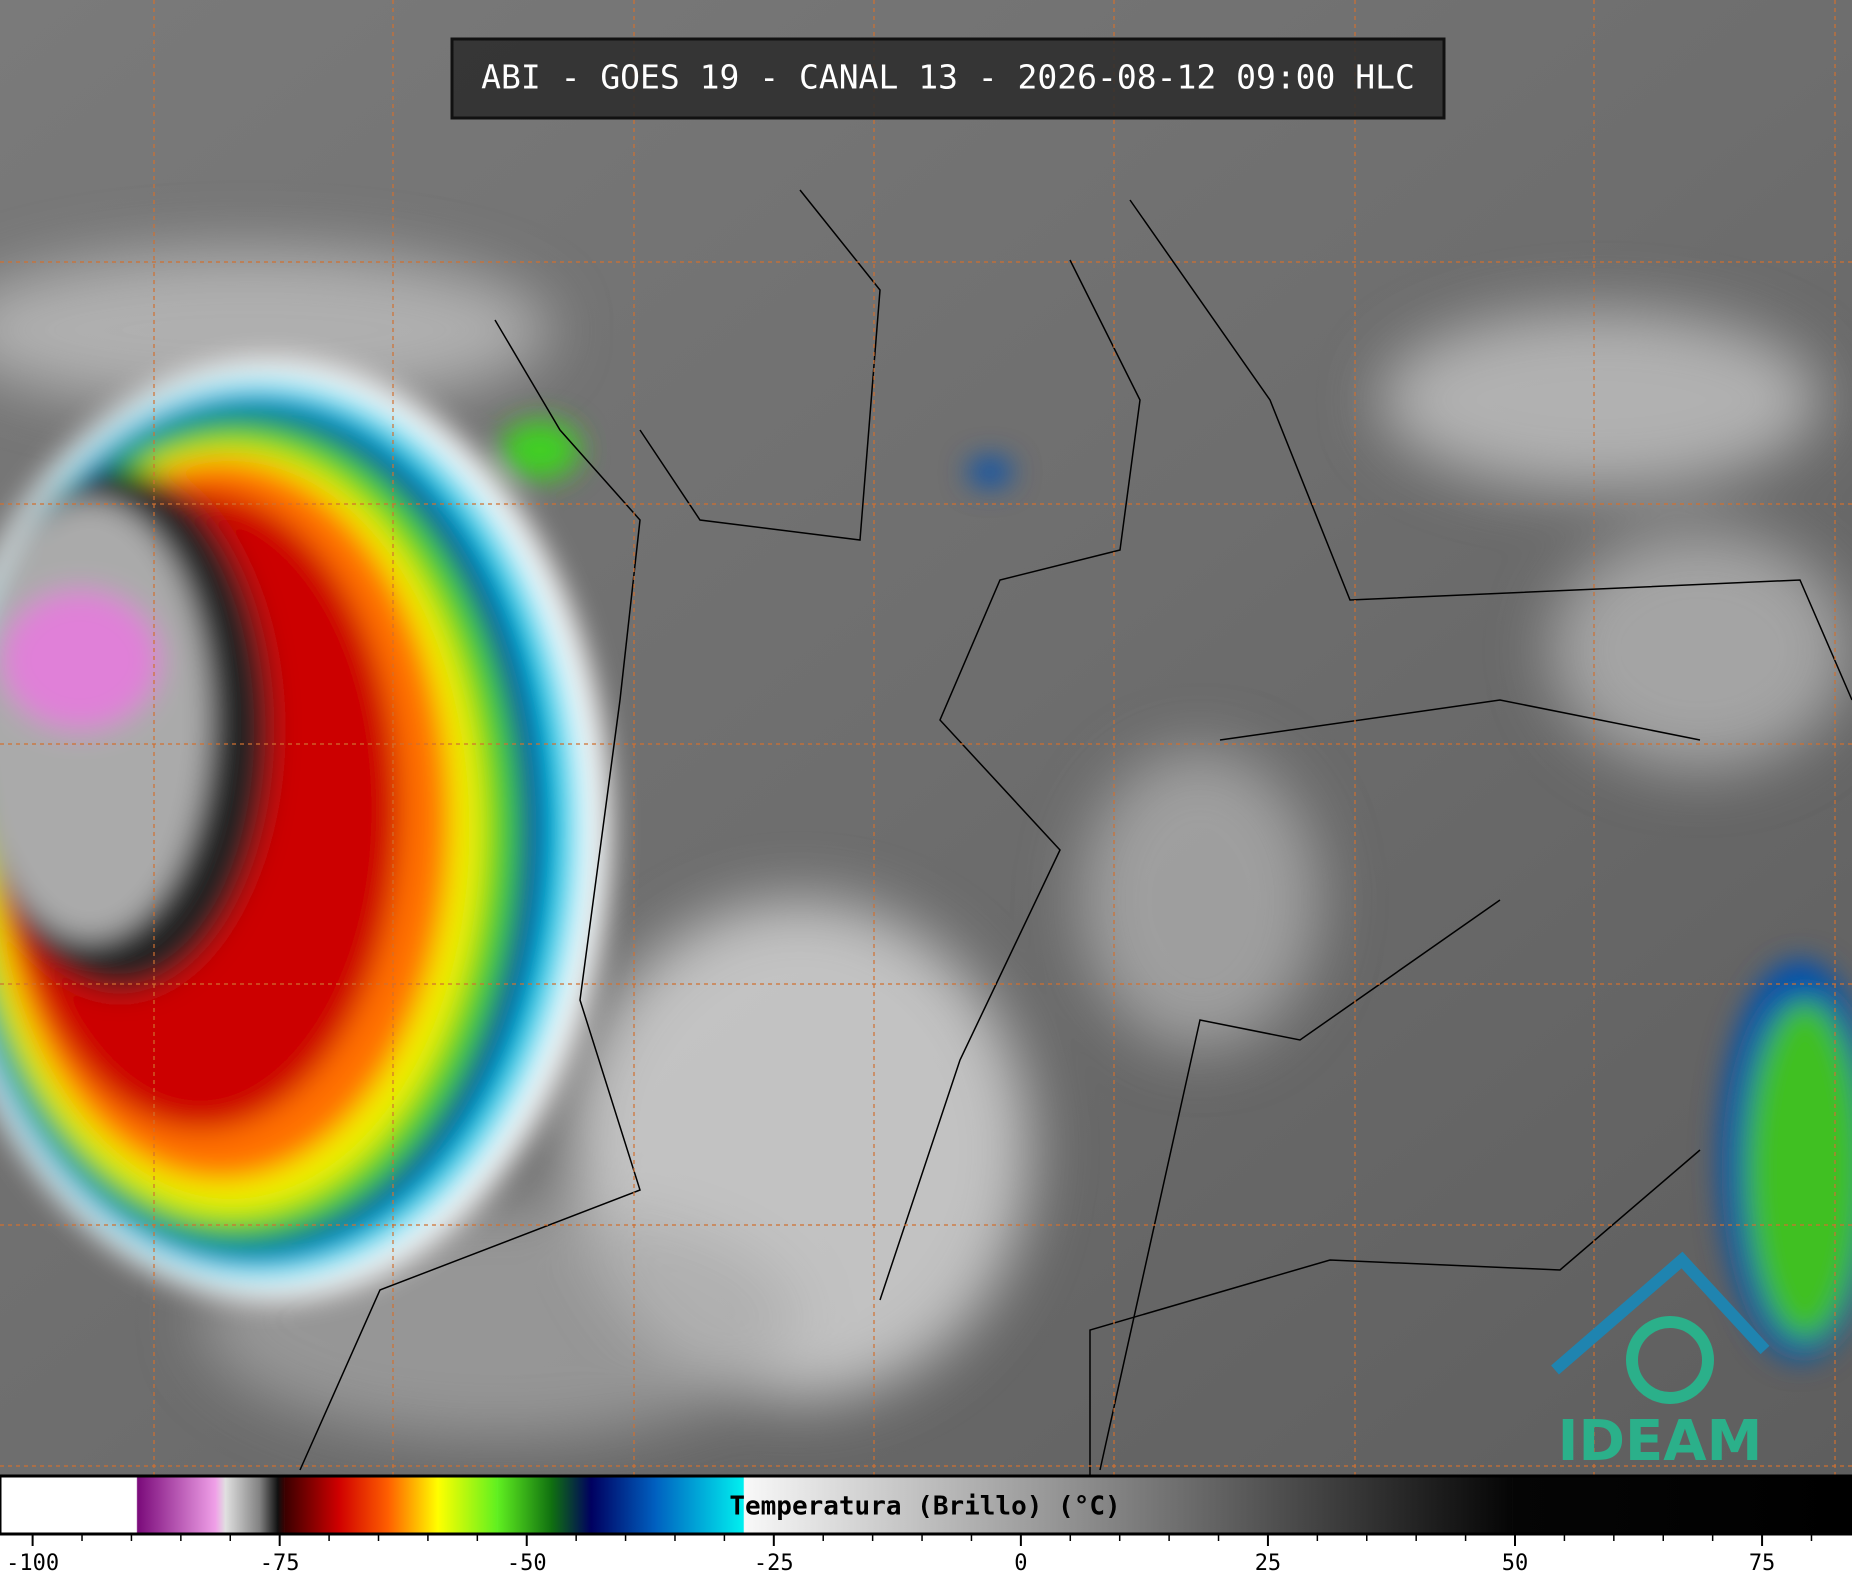 Image resolution: width=1852 pixels, height=1577 pixels. I want to click on colorbar, so click(926, 1505).